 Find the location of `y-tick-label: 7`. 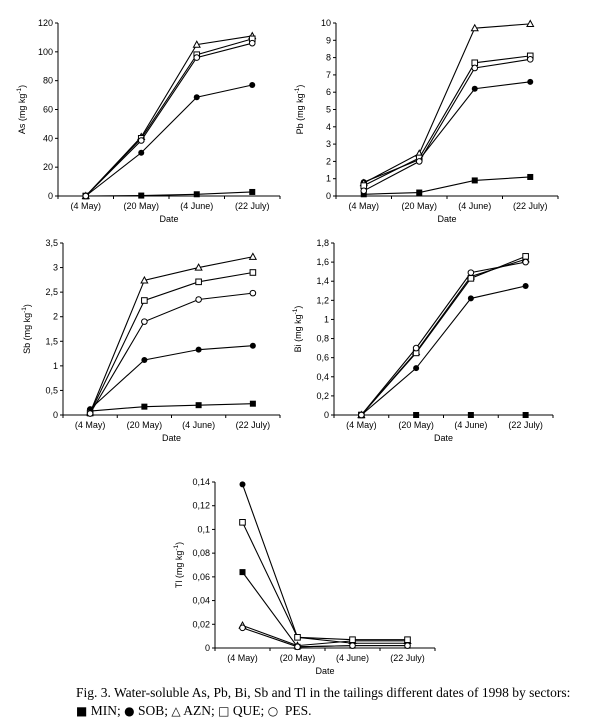

y-tick-label: 7 is located at coordinates (328, 75).